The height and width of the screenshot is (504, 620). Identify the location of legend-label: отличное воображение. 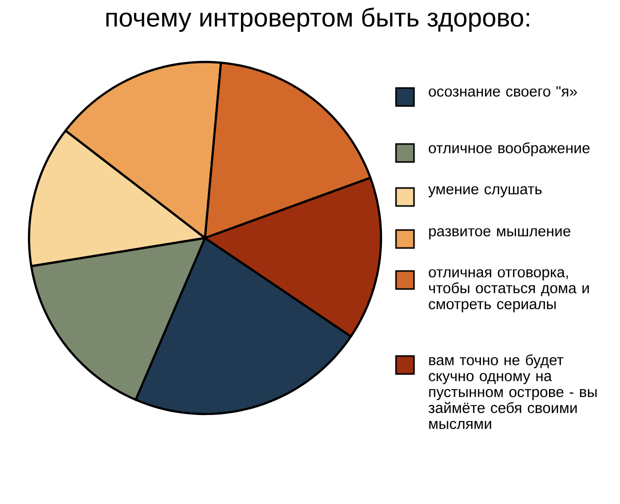
(509, 149).